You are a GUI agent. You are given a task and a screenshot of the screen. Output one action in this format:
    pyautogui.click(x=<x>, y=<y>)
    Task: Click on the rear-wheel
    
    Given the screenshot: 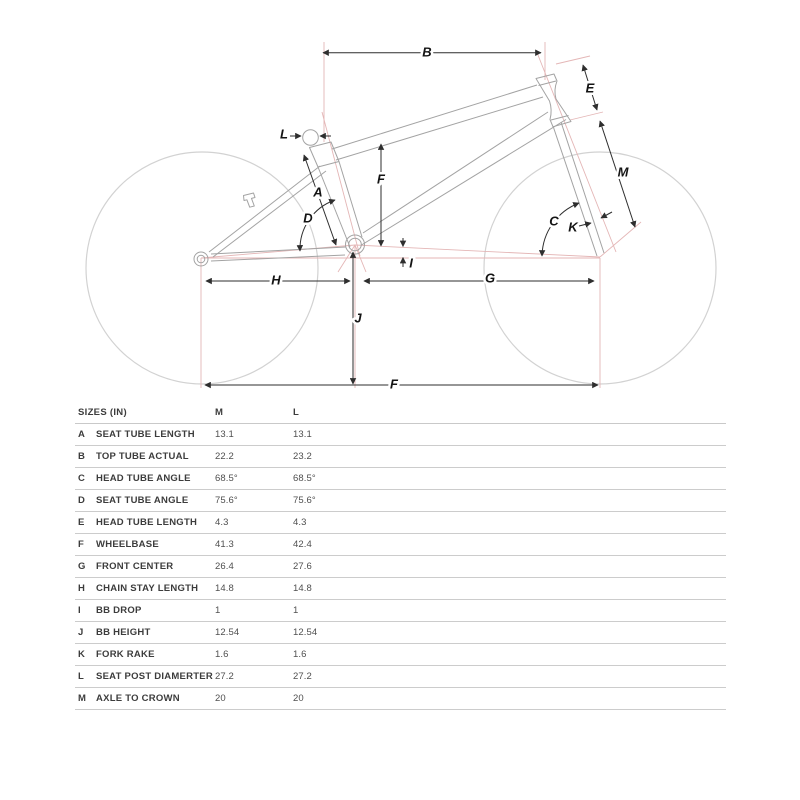 What is the action you would take?
    pyautogui.click(x=202, y=268)
    